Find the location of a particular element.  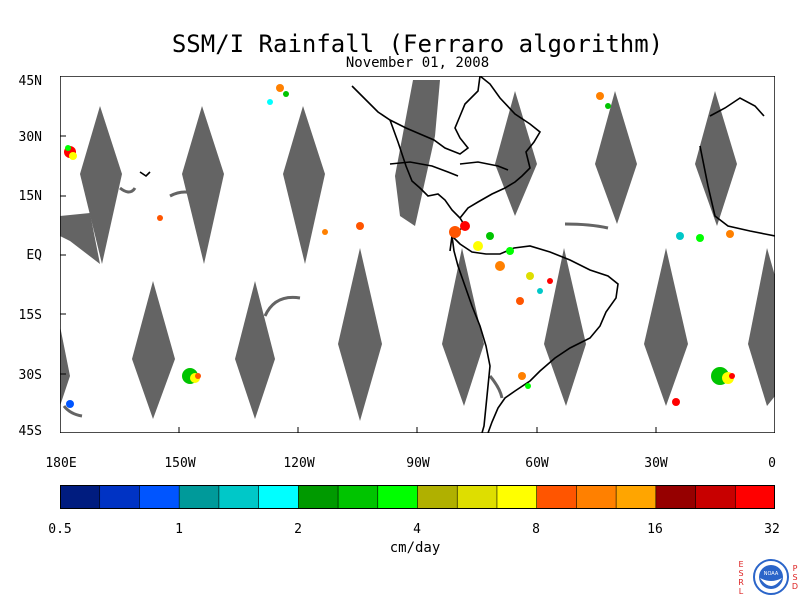

svg-text: NOAA is located at coordinates (771, 574).